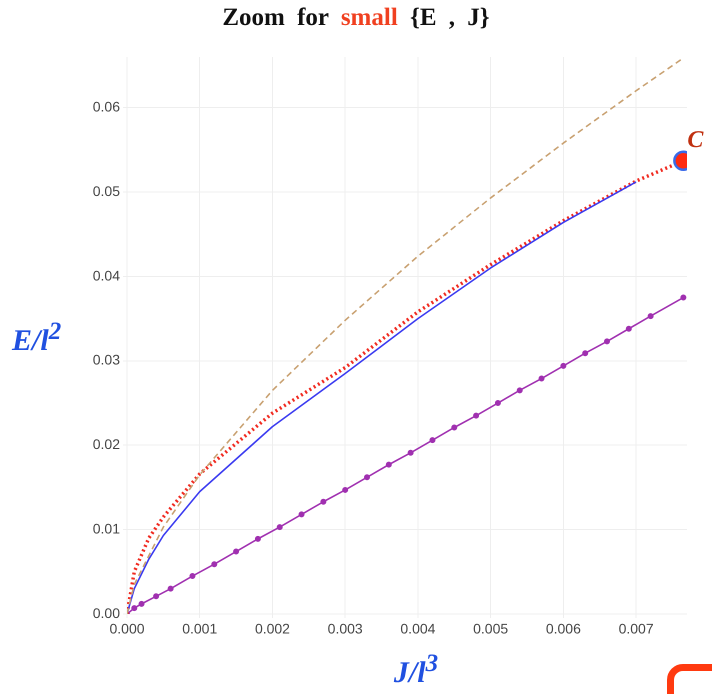 The image size is (712, 694). I want to click on x-tick-label: 0.004, so click(418, 628).